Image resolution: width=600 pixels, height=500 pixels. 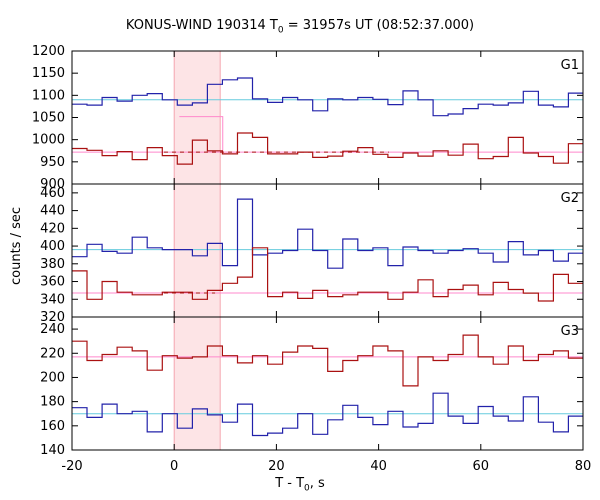 What do you see at coordinates (52, 426) in the screenshot?
I see `y-tick-label: 160` at bounding box center [52, 426].